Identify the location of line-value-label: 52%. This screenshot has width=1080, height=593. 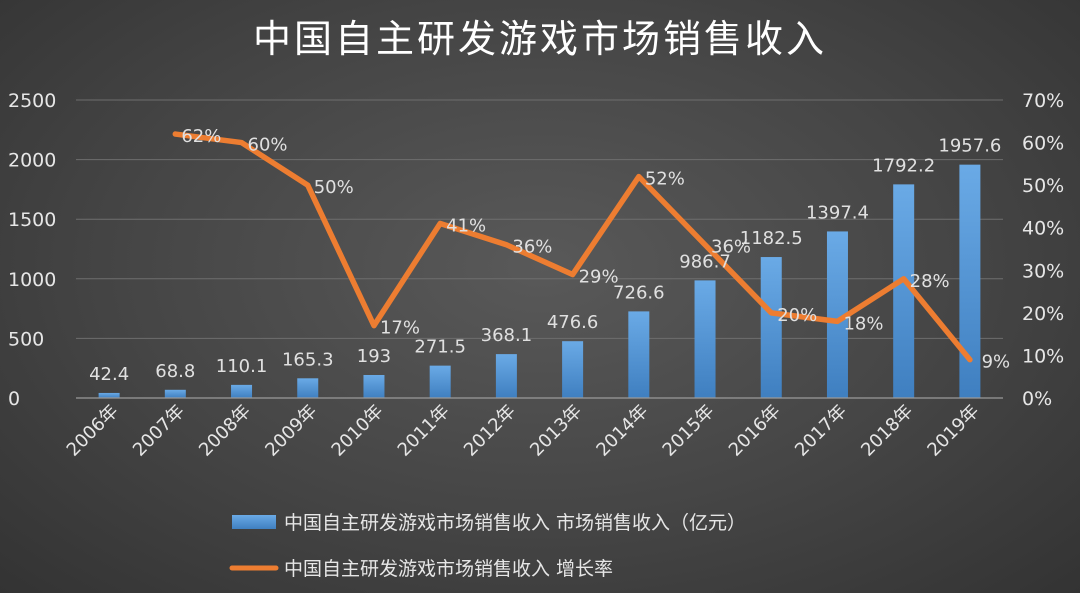
(665, 179).